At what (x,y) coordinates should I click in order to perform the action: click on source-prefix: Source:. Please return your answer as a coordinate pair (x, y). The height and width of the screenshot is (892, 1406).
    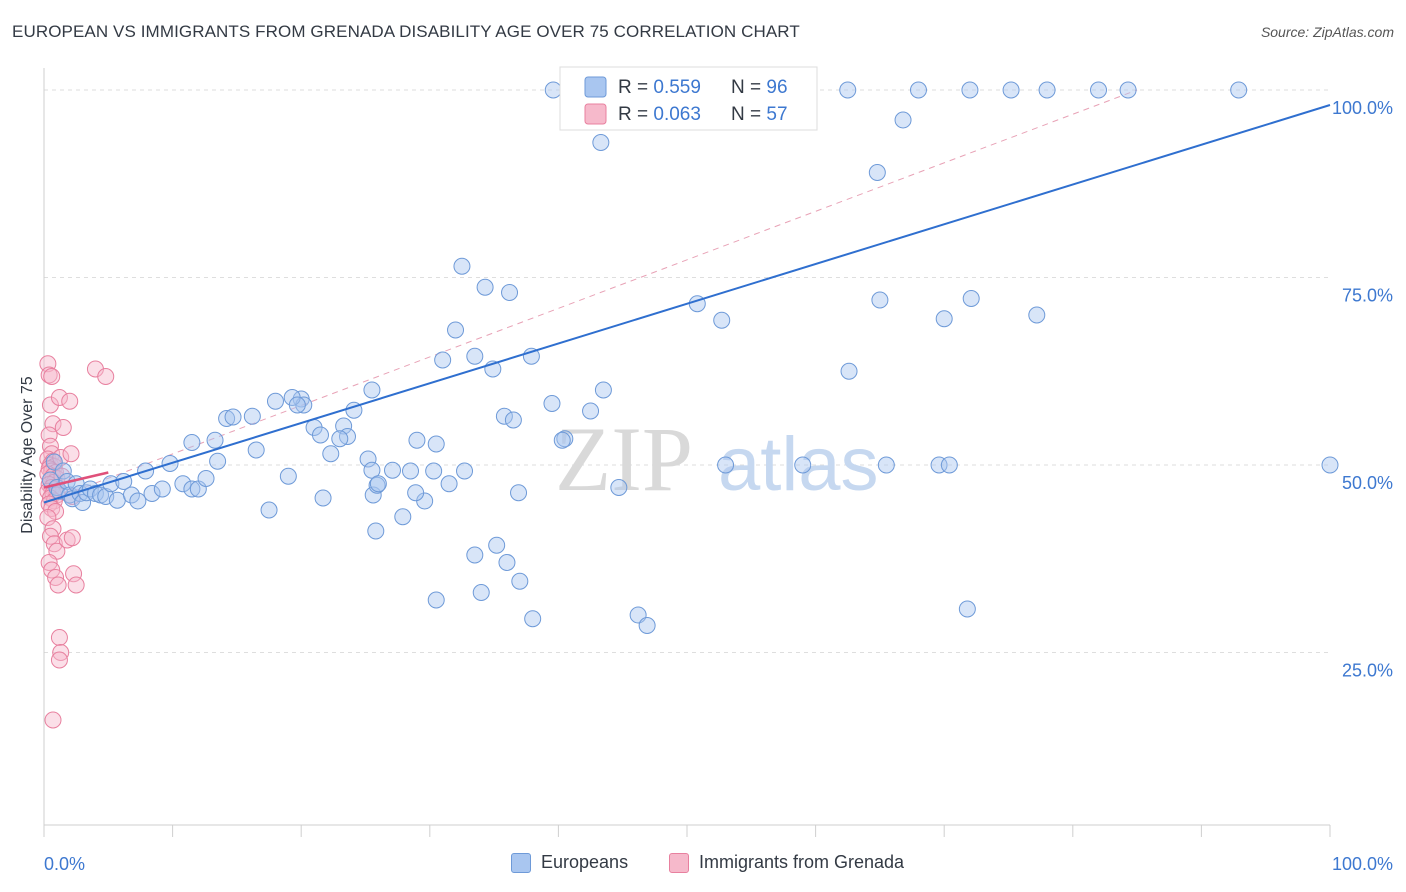
    Looking at the image, I should click on (1287, 32).